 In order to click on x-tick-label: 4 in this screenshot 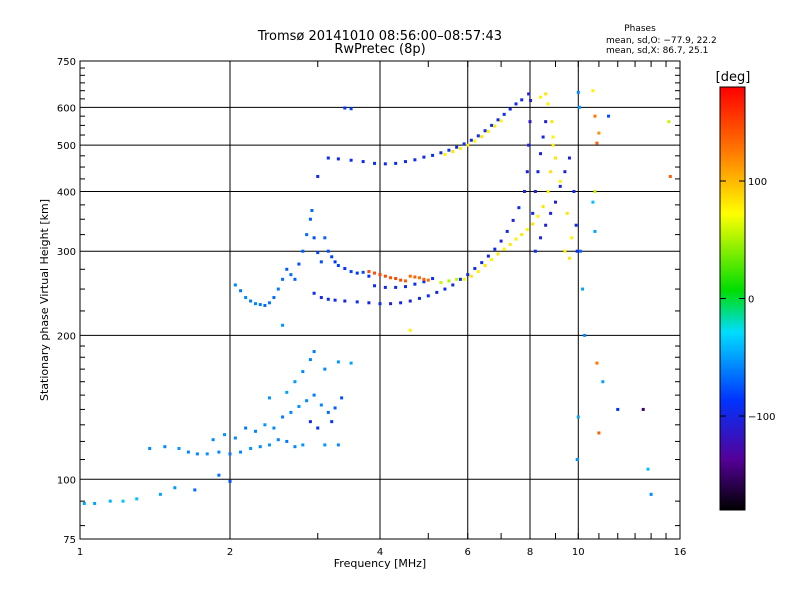, I will do `click(380, 552)`.